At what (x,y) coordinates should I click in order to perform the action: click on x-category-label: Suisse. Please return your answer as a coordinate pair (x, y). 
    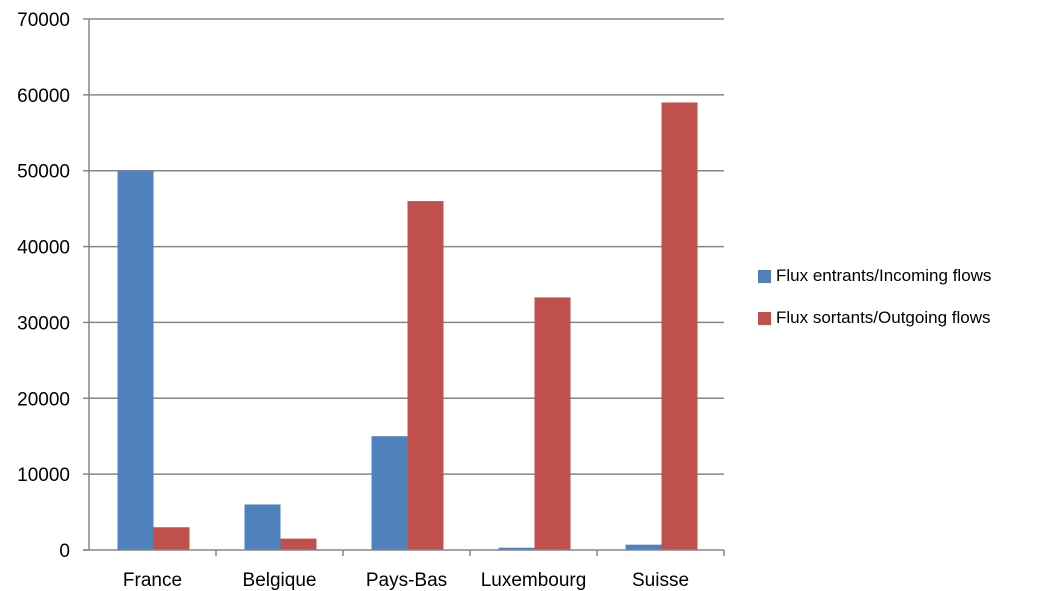
    Looking at the image, I should click on (660, 580).